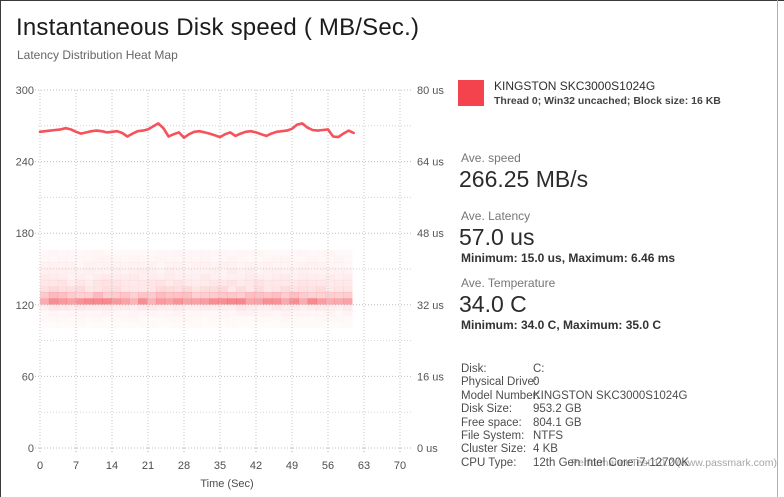 The height and width of the screenshot is (497, 784). Describe the element at coordinates (40, 466) in the screenshot. I see `x-axis-tick-label: 0` at that location.